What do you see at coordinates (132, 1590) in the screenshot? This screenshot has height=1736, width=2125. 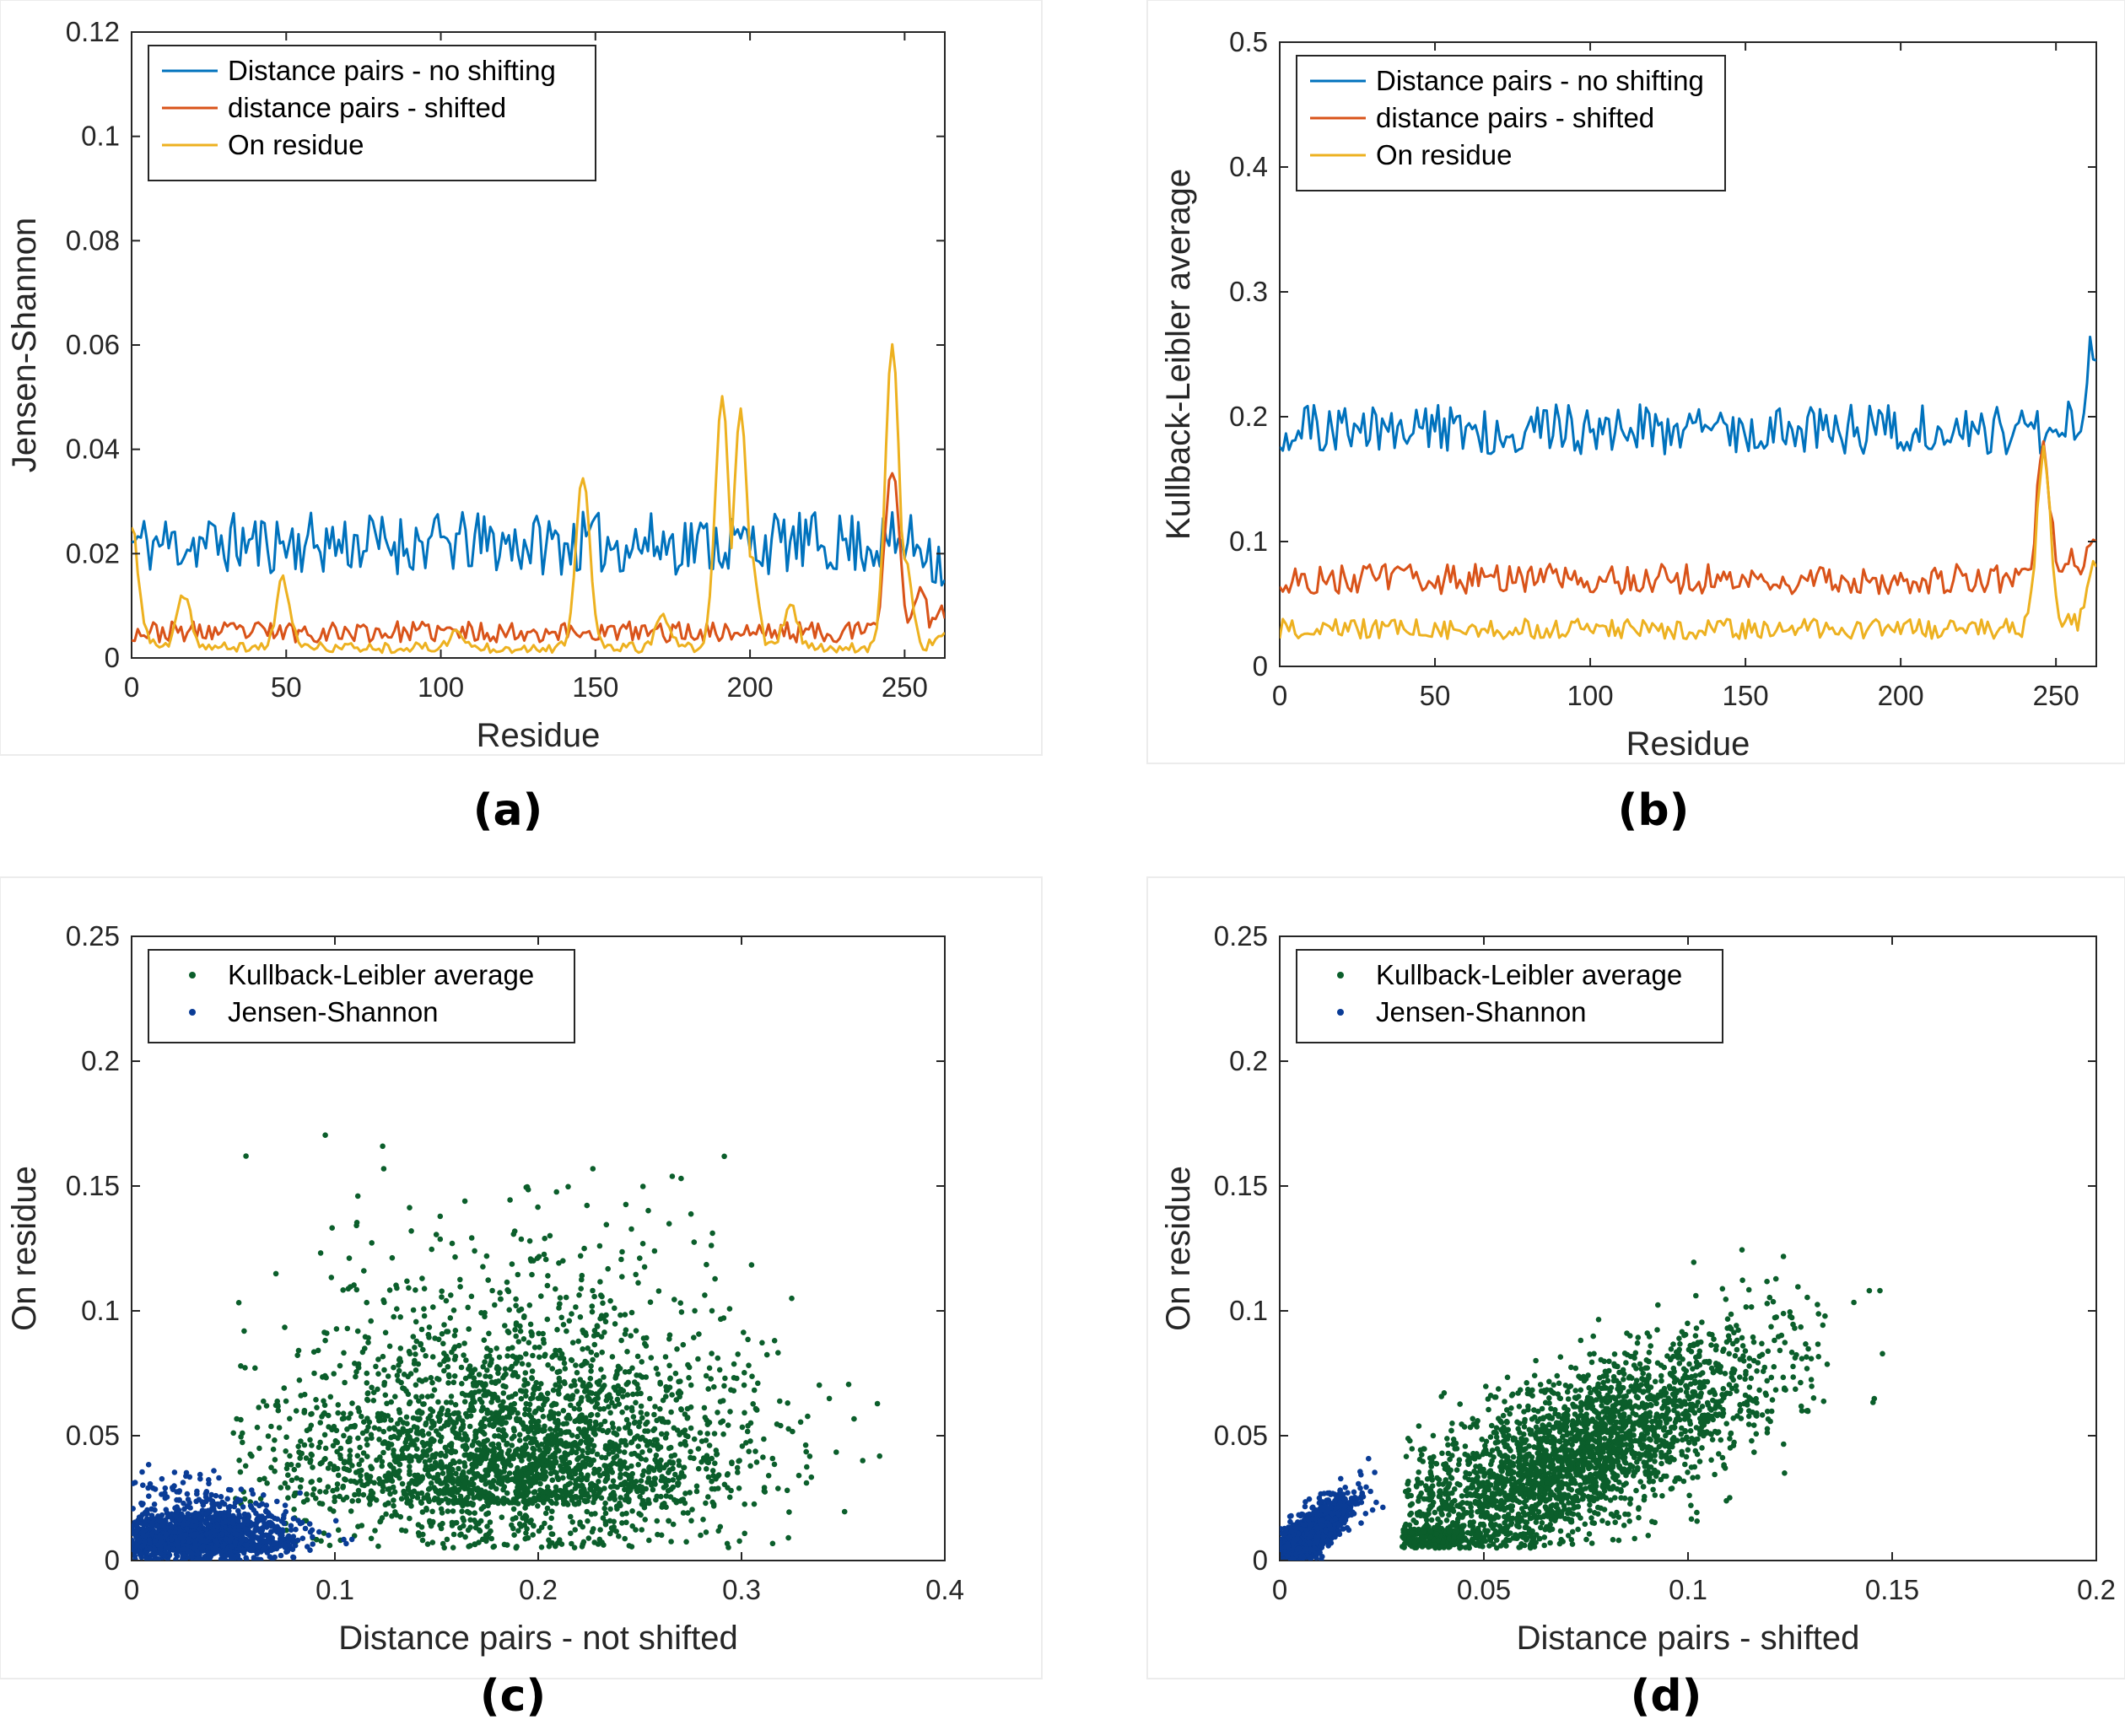 I see `x-tick-label: 0` at bounding box center [132, 1590].